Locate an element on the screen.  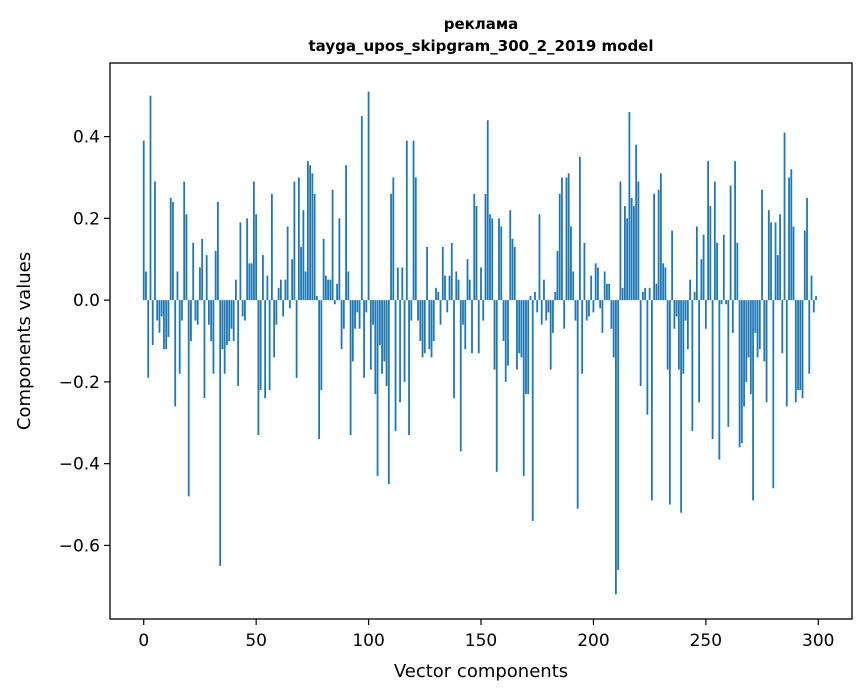
x-tick-label: 250 is located at coordinates (706, 641).